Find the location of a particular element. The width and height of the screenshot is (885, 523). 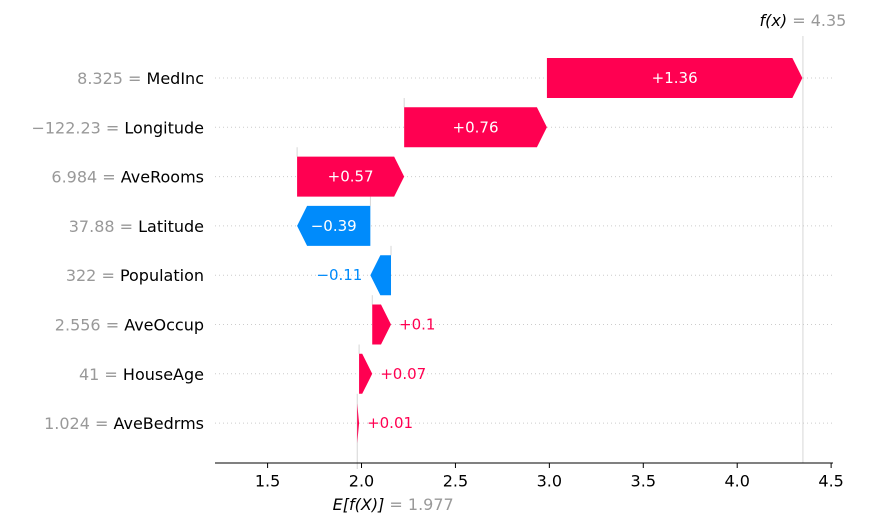

base-value-label: E[f(X)] is located at coordinates (361, 504).